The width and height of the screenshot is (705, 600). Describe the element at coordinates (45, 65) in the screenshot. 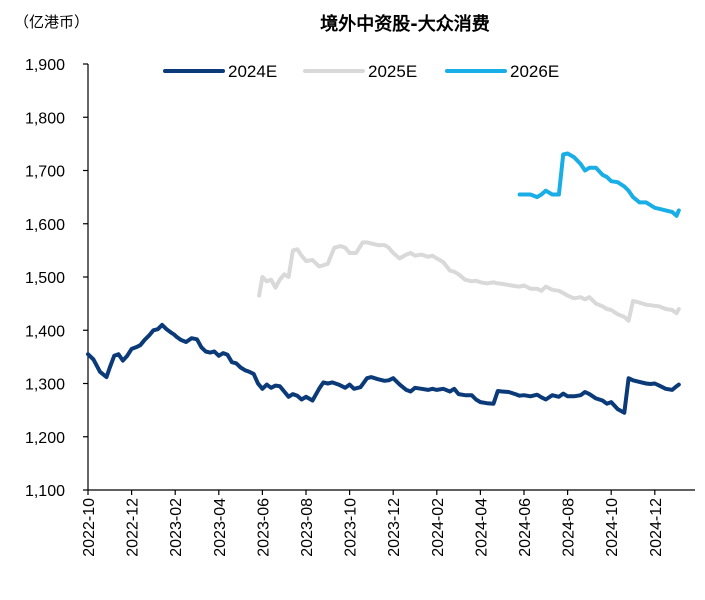

I see `y-tick-label: 1,900` at that location.